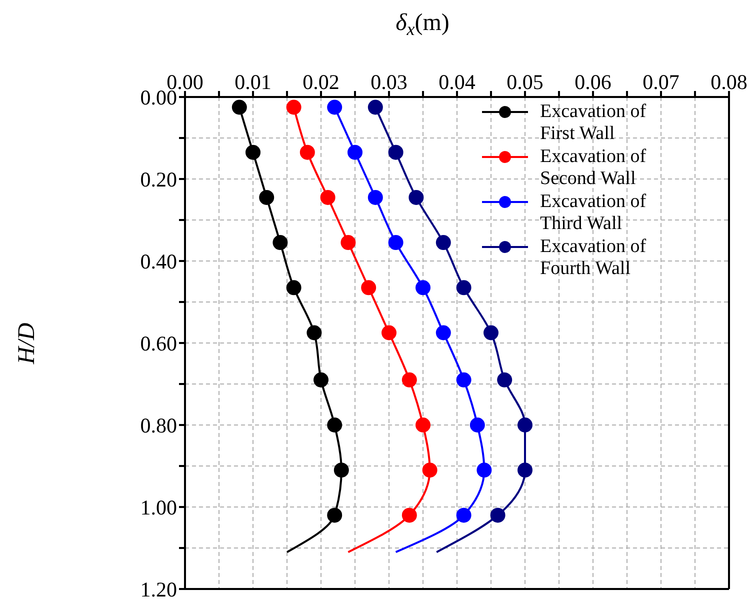 Image resolution: width=756 pixels, height=602 pixels. What do you see at coordinates (158, 343) in the screenshot?
I see `y-tick-label: 0.60` at bounding box center [158, 343].